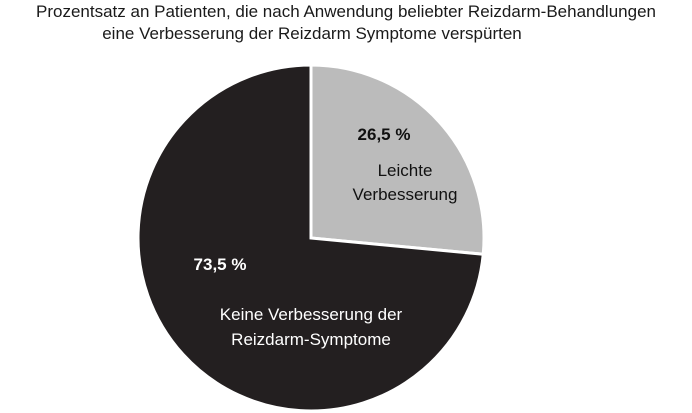 The image size is (692, 413). What do you see at coordinates (384, 134) in the screenshot?
I see `slice-value-label-1: 26,5 %` at bounding box center [384, 134].